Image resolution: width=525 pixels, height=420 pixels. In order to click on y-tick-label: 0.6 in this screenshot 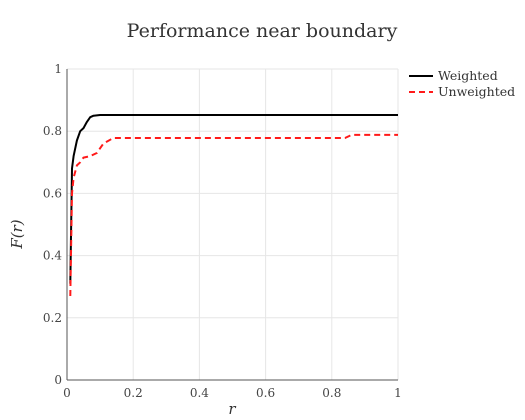, I will do `click(52, 193)`.